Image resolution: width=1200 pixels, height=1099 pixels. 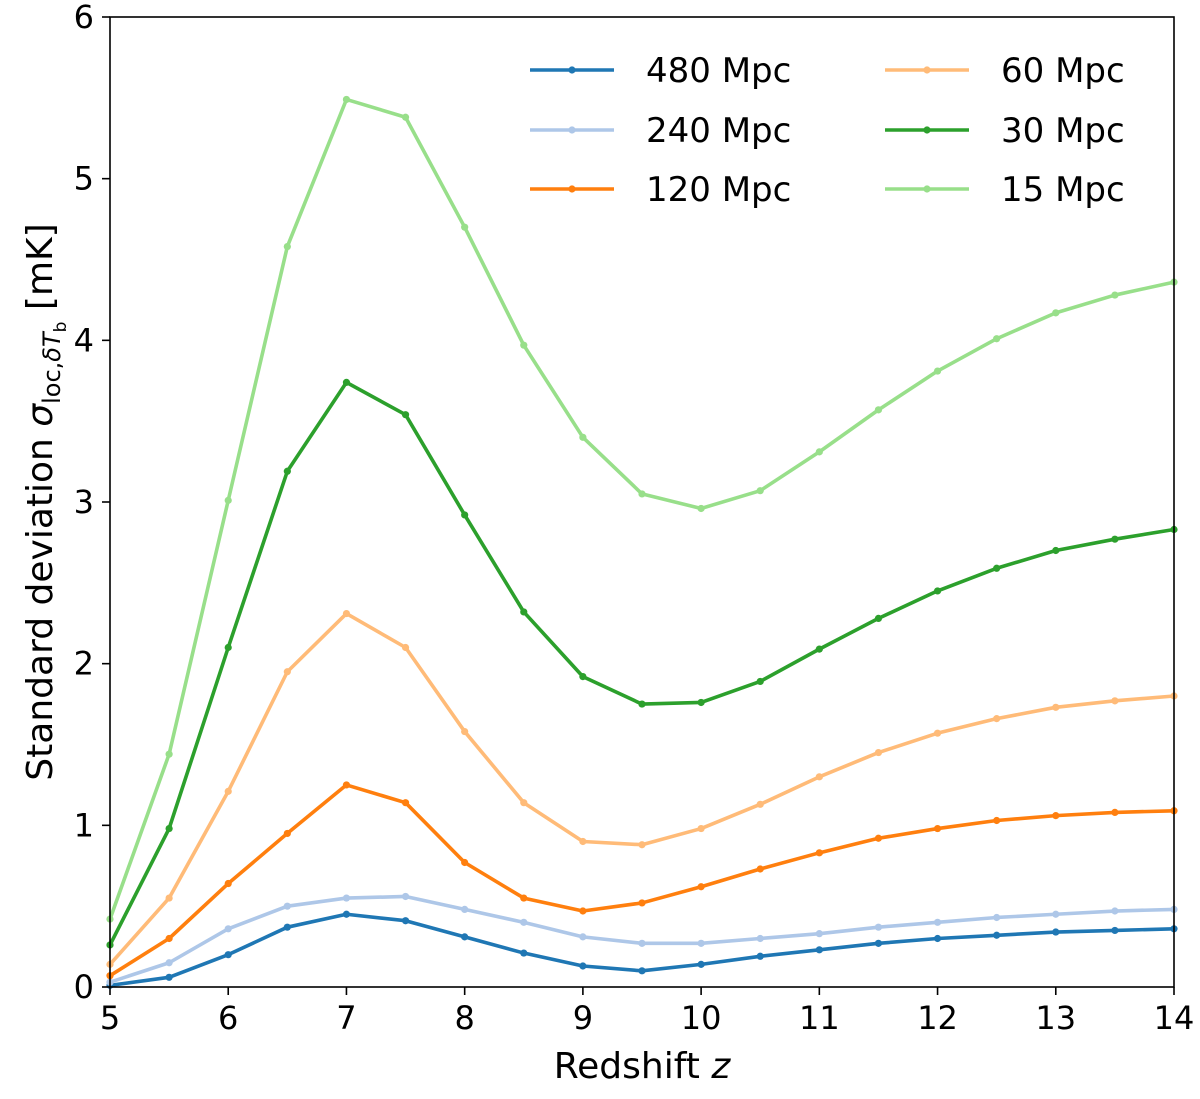 What do you see at coordinates (84, 987) in the screenshot?
I see `y-tick-label: 0` at bounding box center [84, 987].